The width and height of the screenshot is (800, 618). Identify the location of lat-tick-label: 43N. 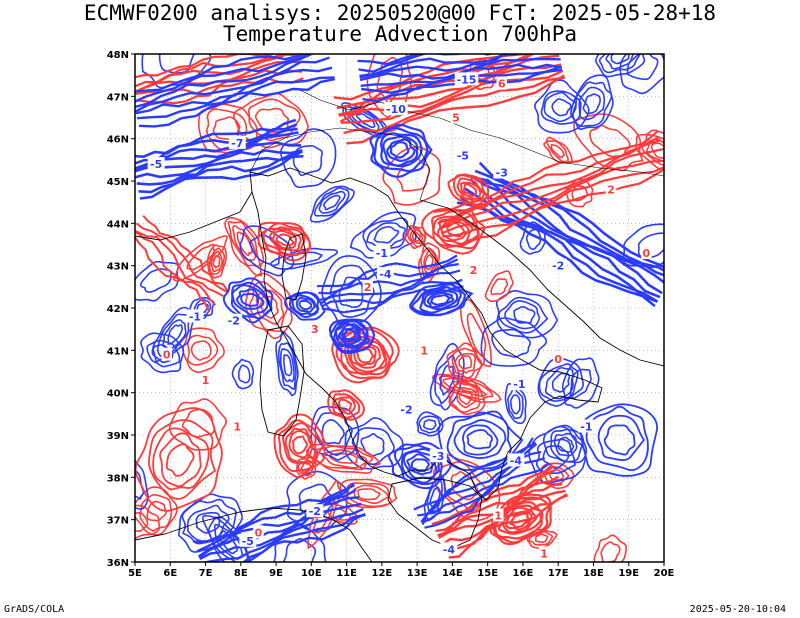
(118, 267).